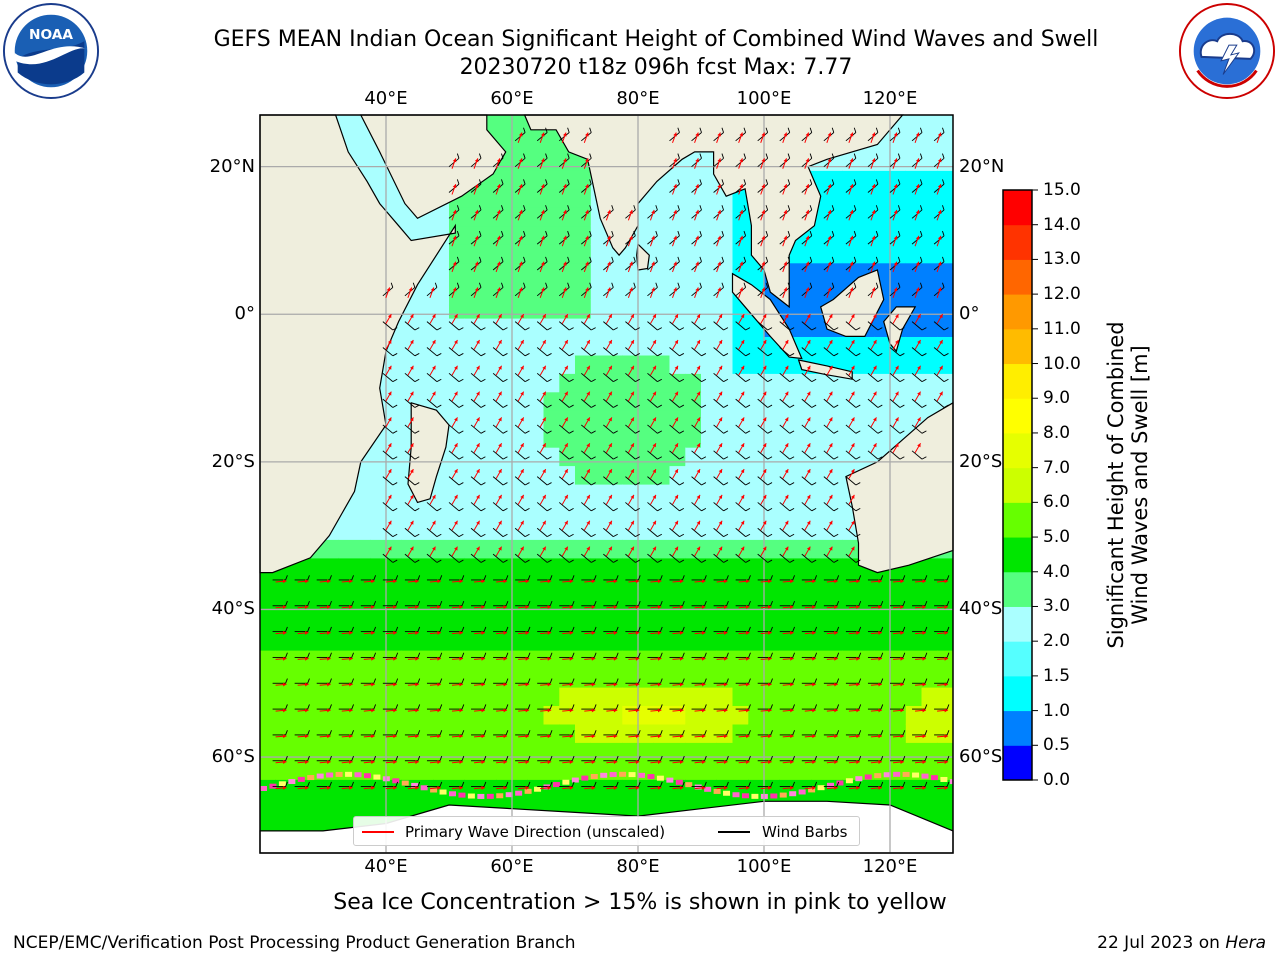 The width and height of the screenshot is (1280, 960). What do you see at coordinates (638, 866) in the screenshot?
I see `lon-tick-label-bottom: 80°E` at bounding box center [638, 866].